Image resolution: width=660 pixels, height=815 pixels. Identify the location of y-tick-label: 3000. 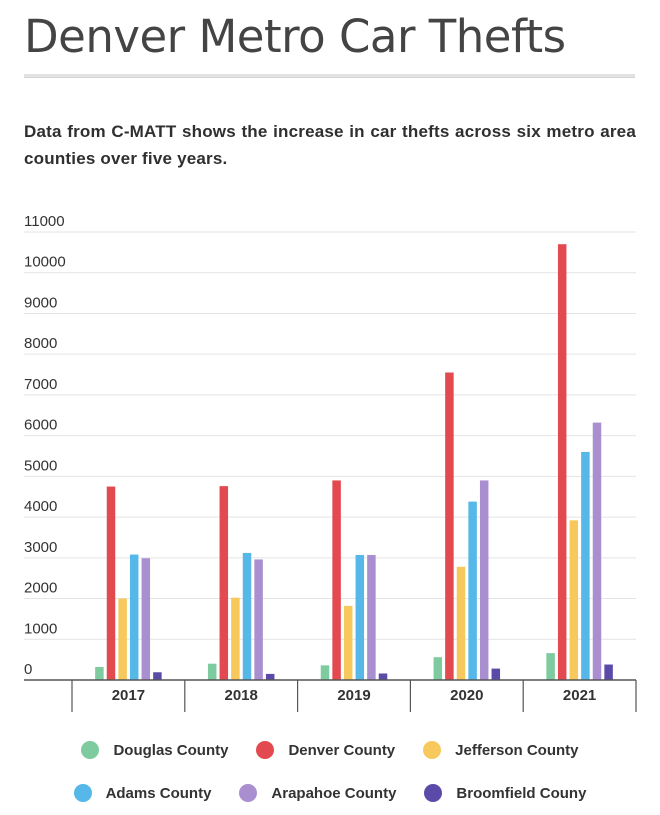
(40, 547).